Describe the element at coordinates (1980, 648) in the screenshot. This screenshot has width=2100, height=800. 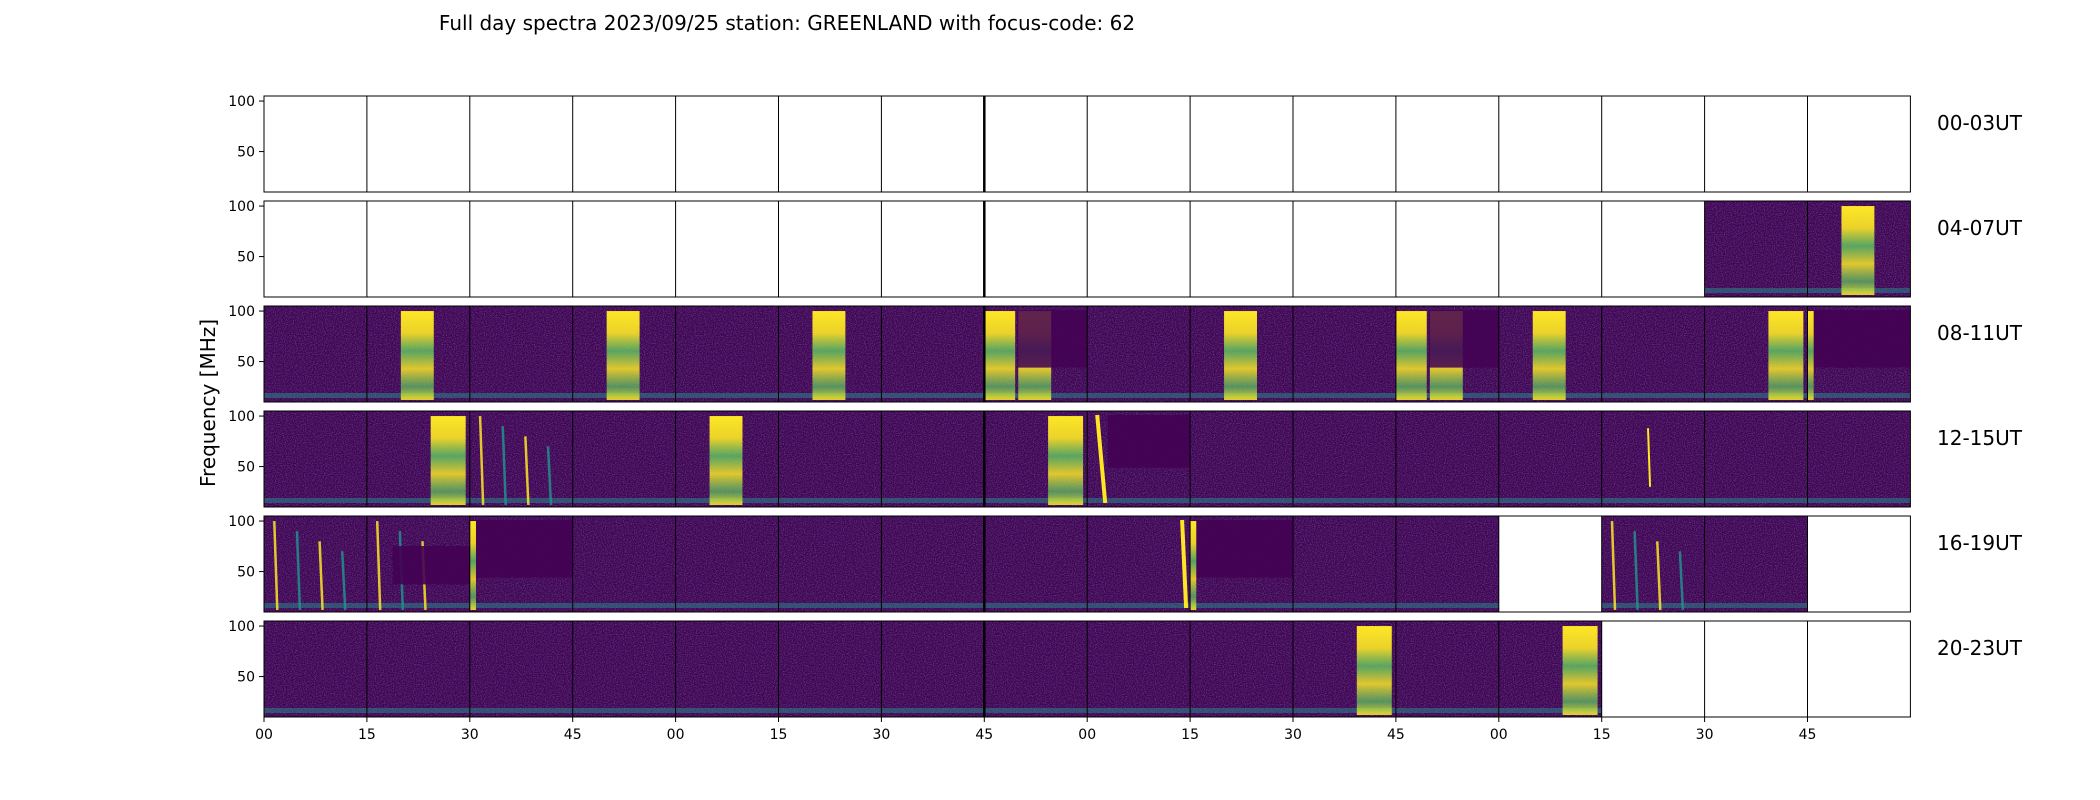
I see `row-label: 20-23UT` at that location.